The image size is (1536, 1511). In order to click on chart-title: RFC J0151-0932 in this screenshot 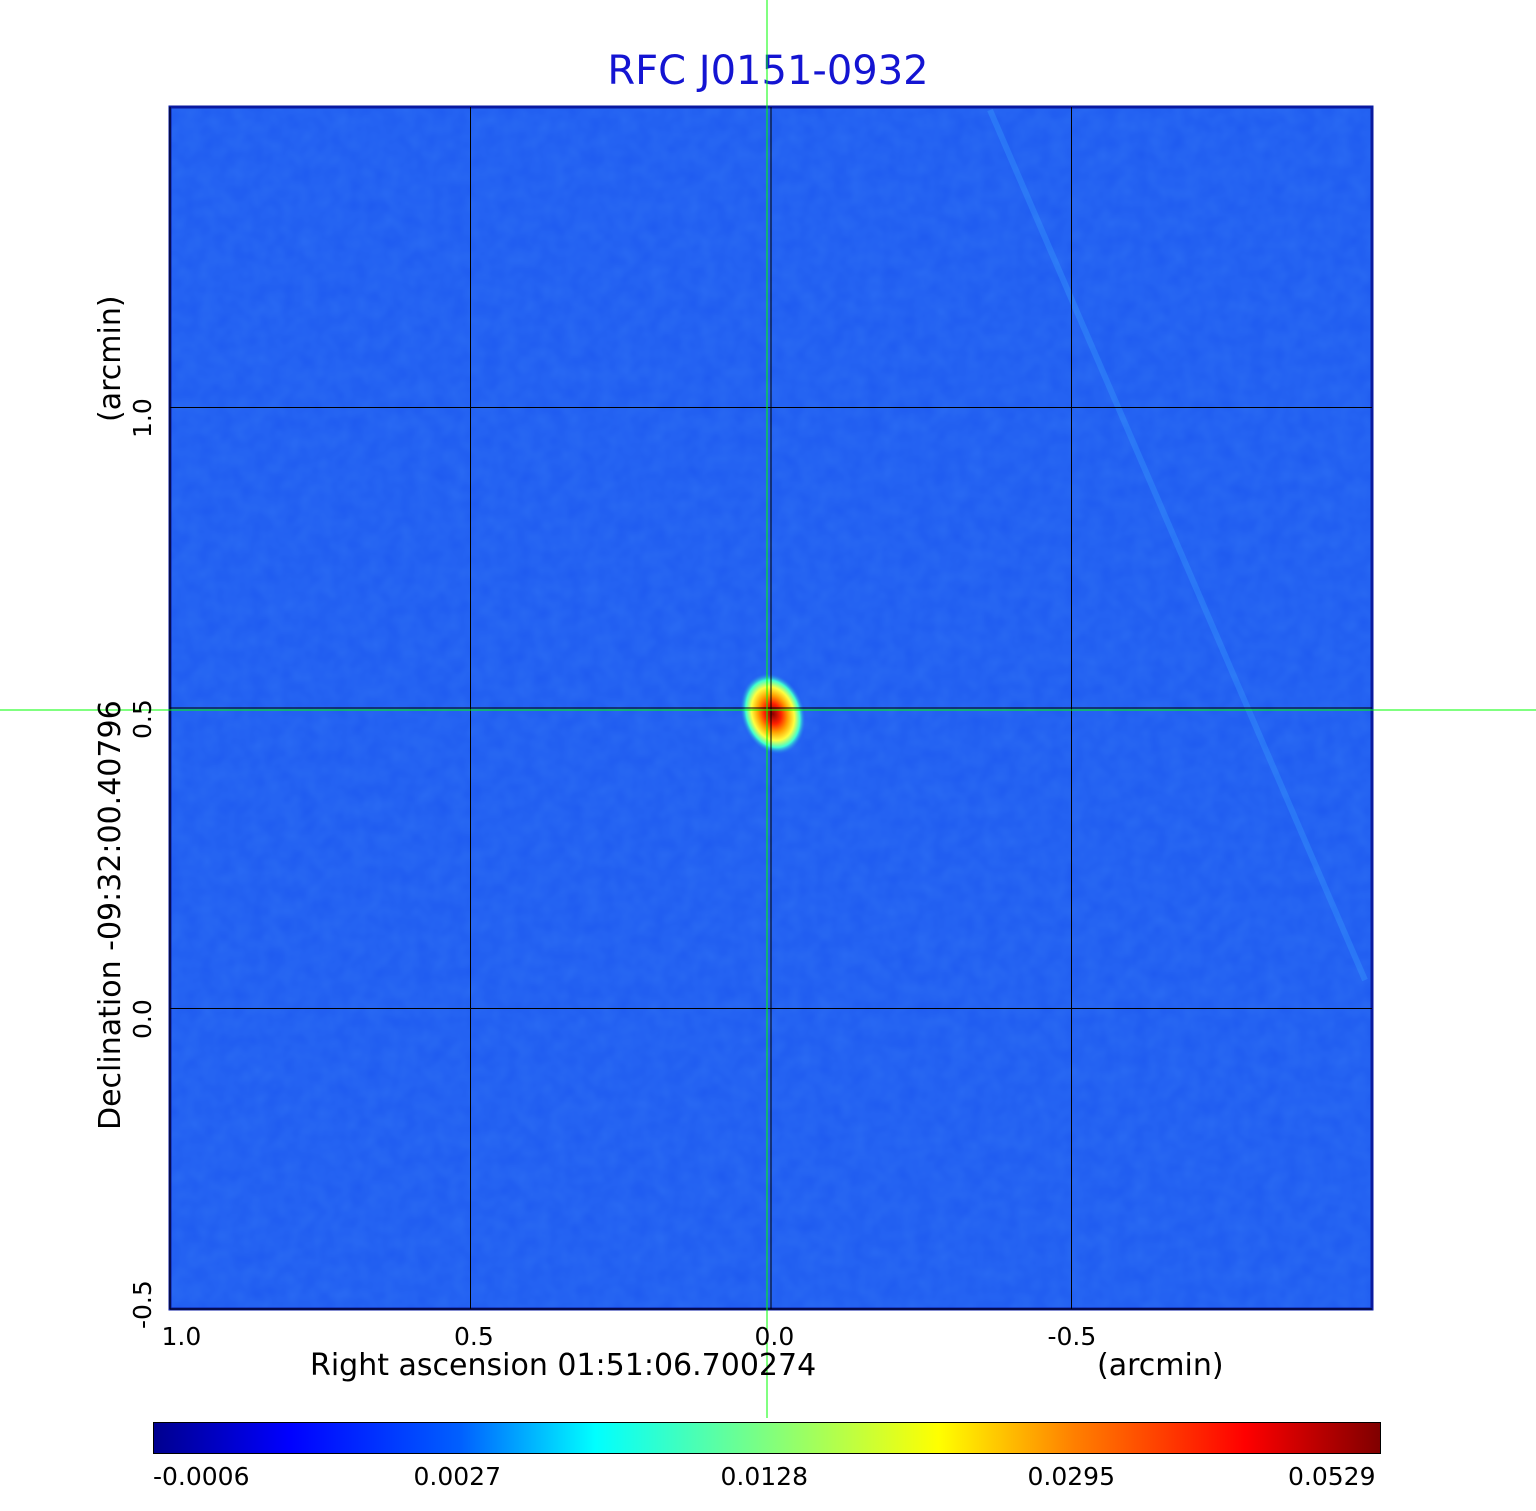, I will do `click(768, 71)`.